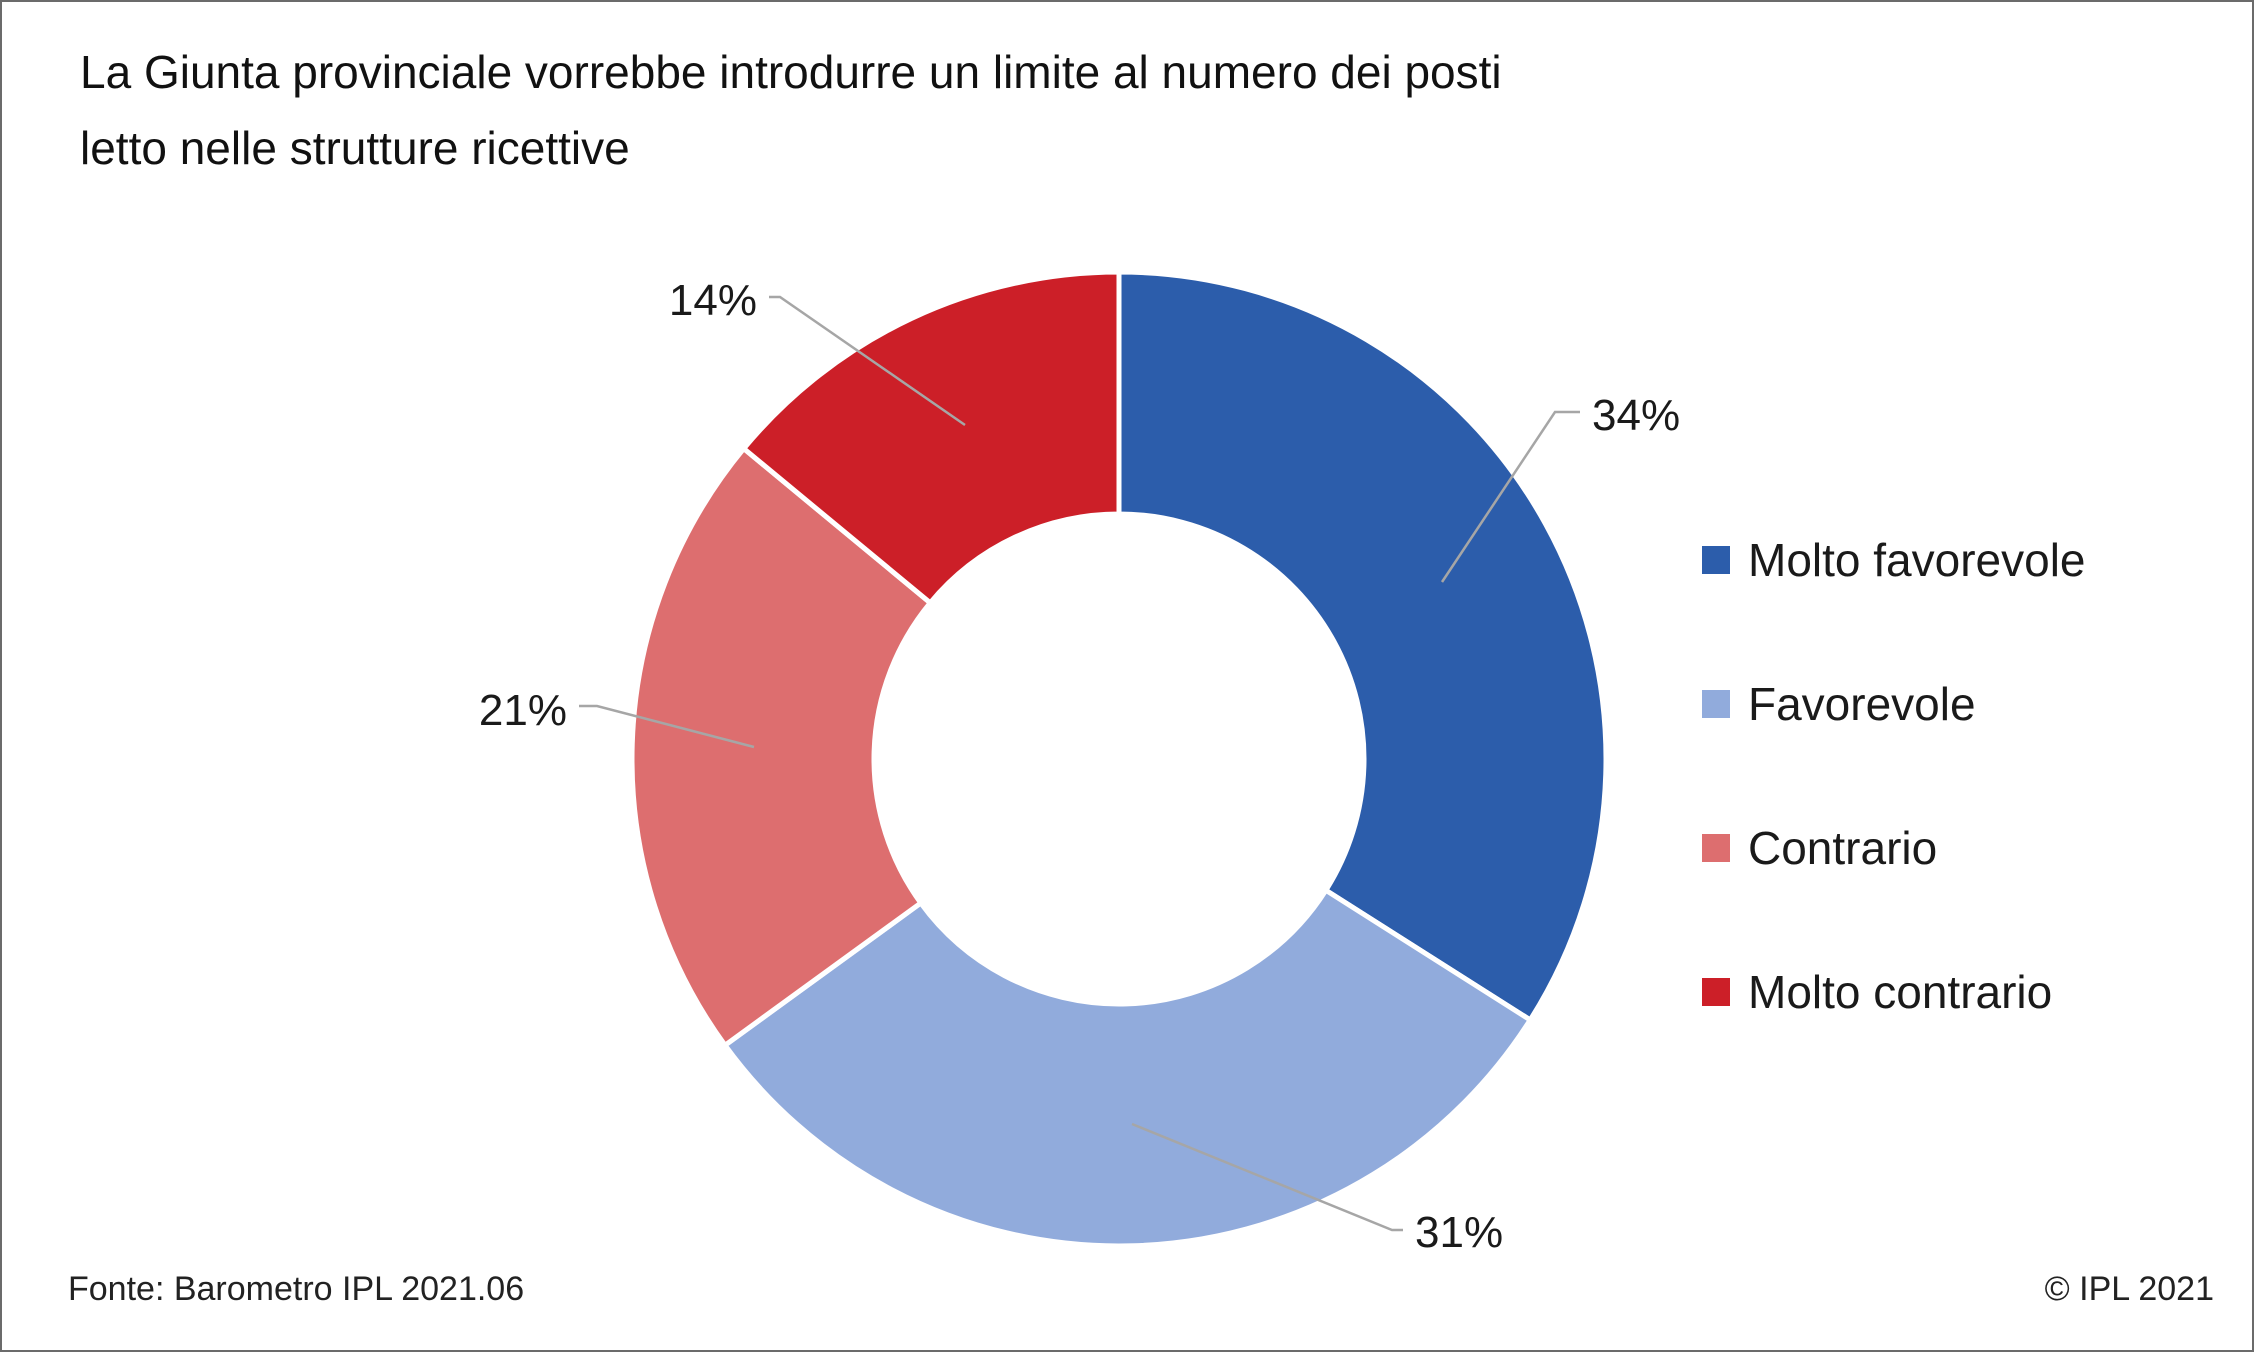 This screenshot has height=1352, width=2254. What do you see at coordinates (1716, 560) in the screenshot?
I see `legend-swatch-molto-favorevole` at bounding box center [1716, 560].